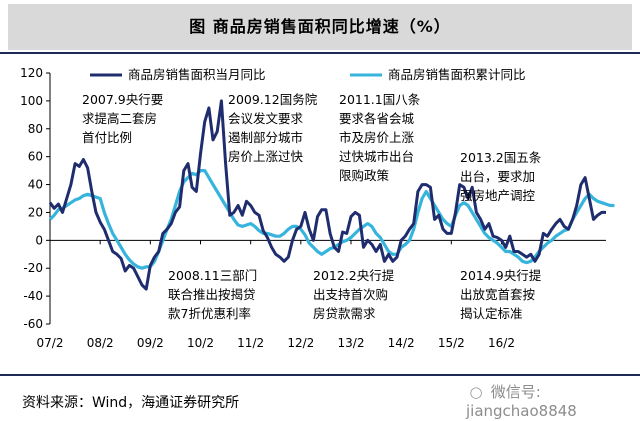 Image resolution: width=640 pixels, height=421 pixels. What do you see at coordinates (35, 185) in the screenshot?
I see `y-tick-label: 40` at bounding box center [35, 185].